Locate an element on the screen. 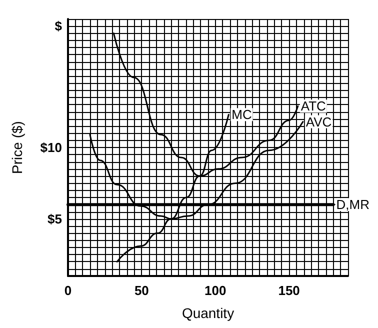 The image size is (378, 328). x-tick-label: 50 is located at coordinates (141, 290).